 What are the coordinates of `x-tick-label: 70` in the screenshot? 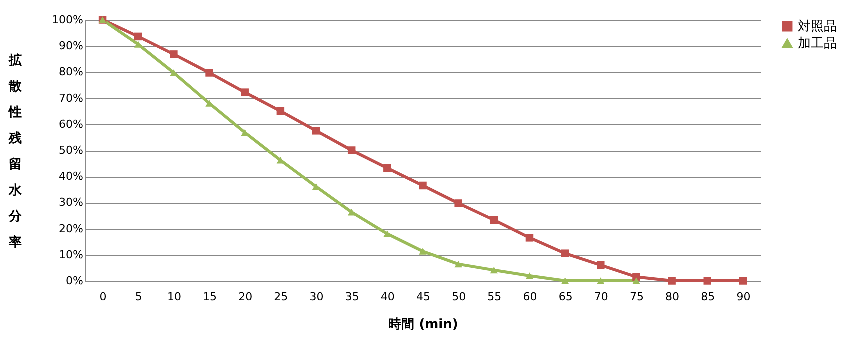 It's located at (601, 297).